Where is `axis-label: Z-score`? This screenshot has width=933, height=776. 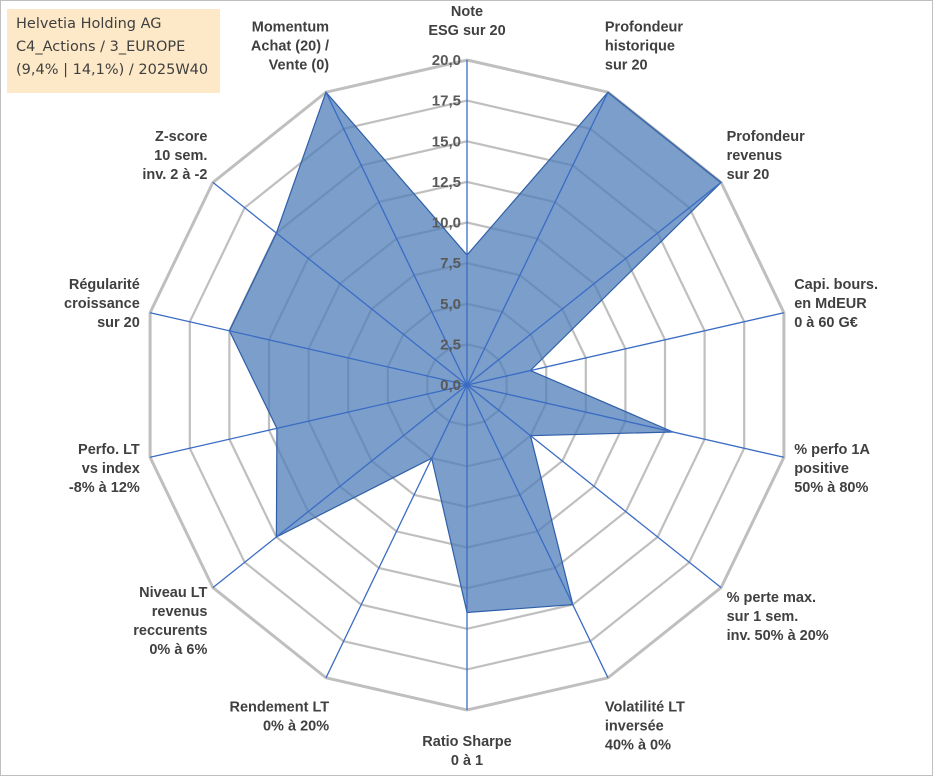
axis-label: Z-score is located at coordinates (181, 137).